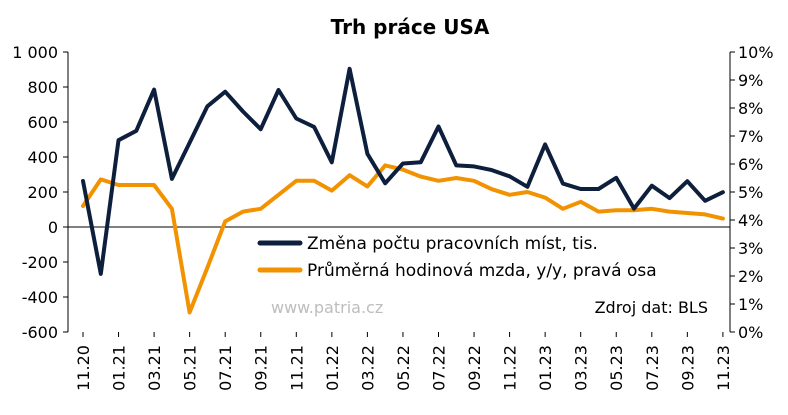 Image resolution: width=788 pixels, height=415 pixels. Describe the element at coordinates (42, 122) in the screenshot. I see `left-y-tick-label: 600` at that location.